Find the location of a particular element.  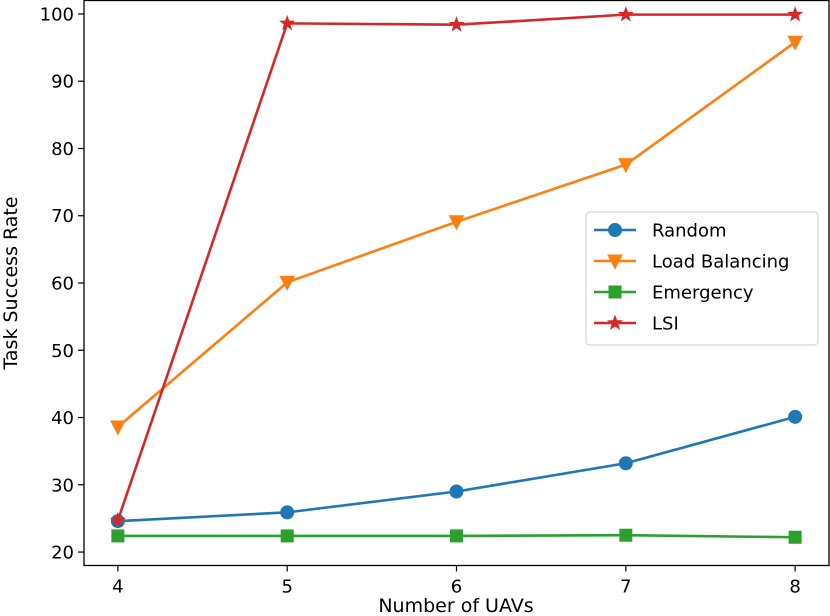

y-axis: 20 30 40 50 60 70 80 90 100 is located at coordinates (62, 284).